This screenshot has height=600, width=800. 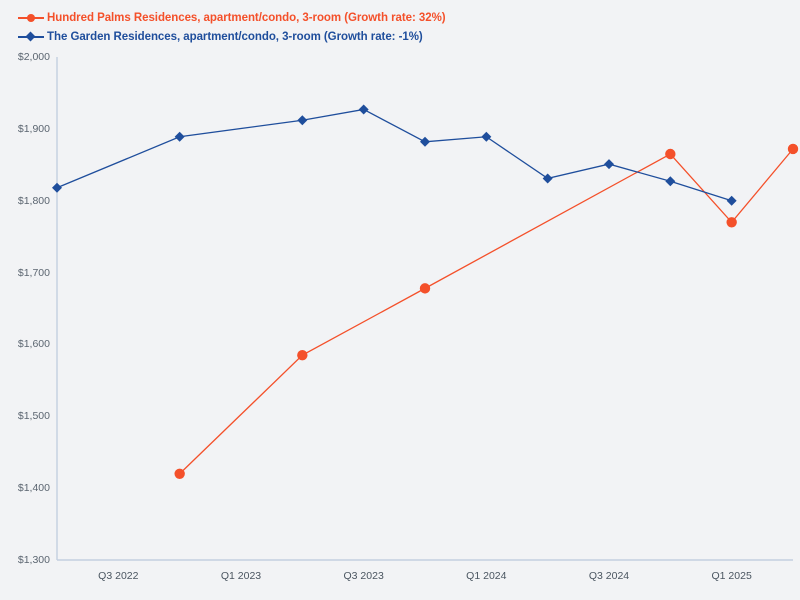 What do you see at coordinates (118, 576) in the screenshot?
I see `x-axis-tick-label: Q3 2022` at bounding box center [118, 576].